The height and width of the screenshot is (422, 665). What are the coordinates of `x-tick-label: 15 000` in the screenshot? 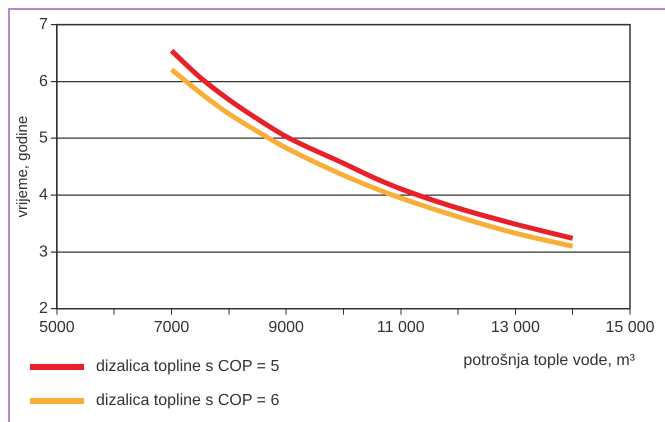 It's located at (630, 327).